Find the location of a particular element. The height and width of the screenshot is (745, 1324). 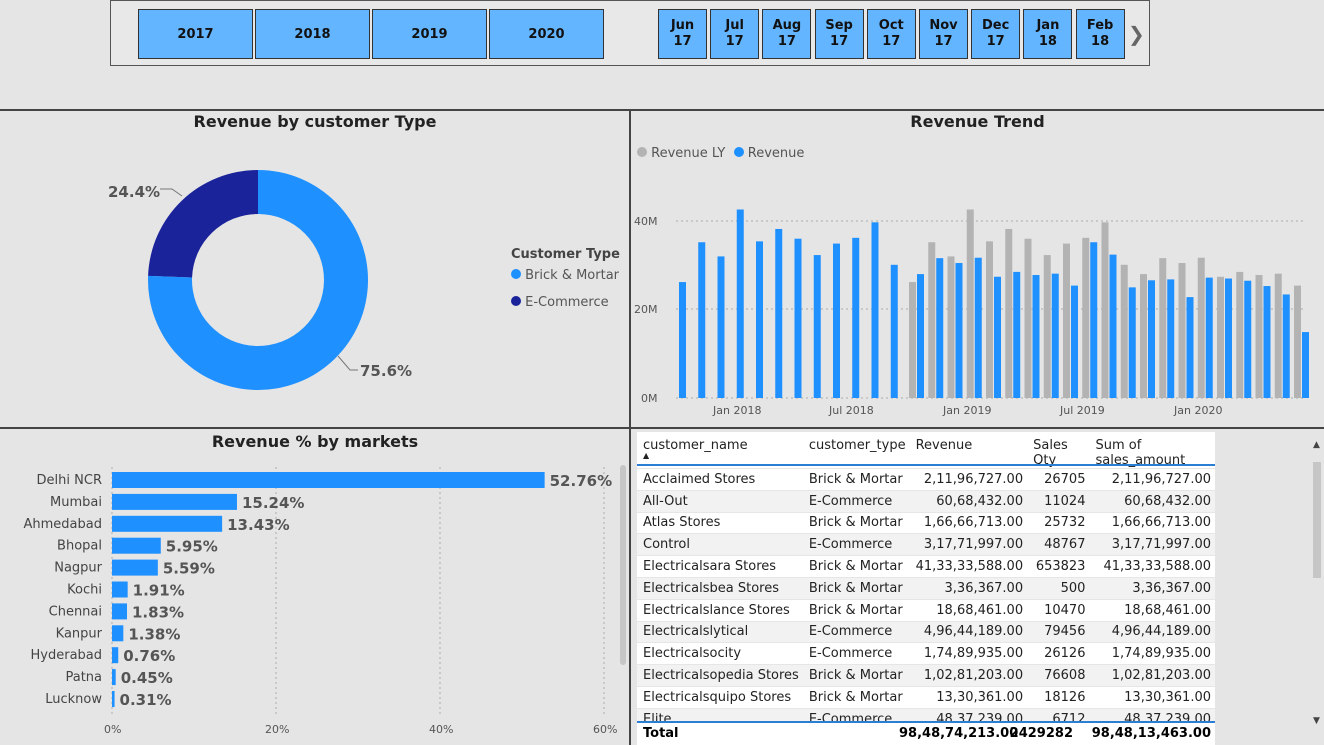

year-button-2020: 2020 is located at coordinates (546, 34).